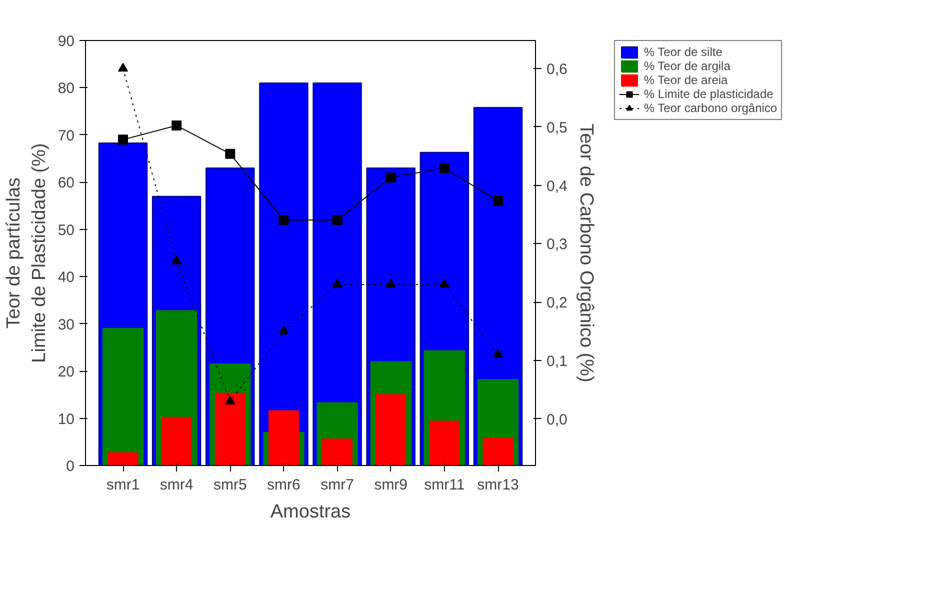 The height and width of the screenshot is (597, 933). I want to click on legend-label: % Teor carbono orgânico, so click(711, 108).